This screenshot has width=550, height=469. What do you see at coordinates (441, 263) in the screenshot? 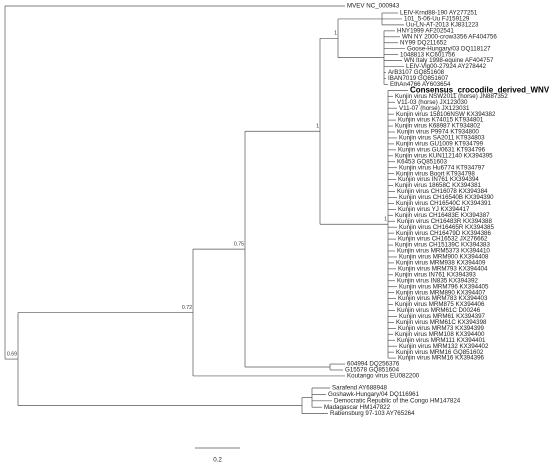
I see `tip-label: Kunjin virus MRM938 KX394409` at bounding box center [441, 263].